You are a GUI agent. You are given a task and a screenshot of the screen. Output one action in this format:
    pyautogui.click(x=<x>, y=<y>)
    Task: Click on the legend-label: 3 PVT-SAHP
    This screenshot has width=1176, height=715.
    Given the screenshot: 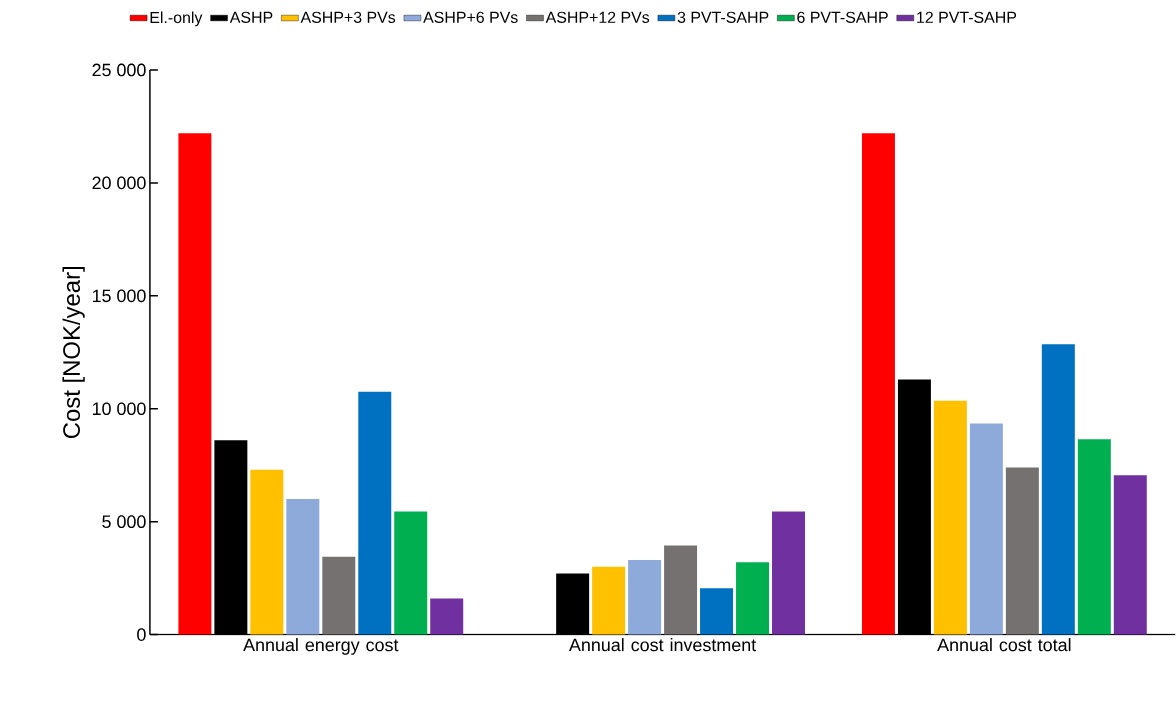 What is the action you would take?
    pyautogui.click(x=723, y=17)
    